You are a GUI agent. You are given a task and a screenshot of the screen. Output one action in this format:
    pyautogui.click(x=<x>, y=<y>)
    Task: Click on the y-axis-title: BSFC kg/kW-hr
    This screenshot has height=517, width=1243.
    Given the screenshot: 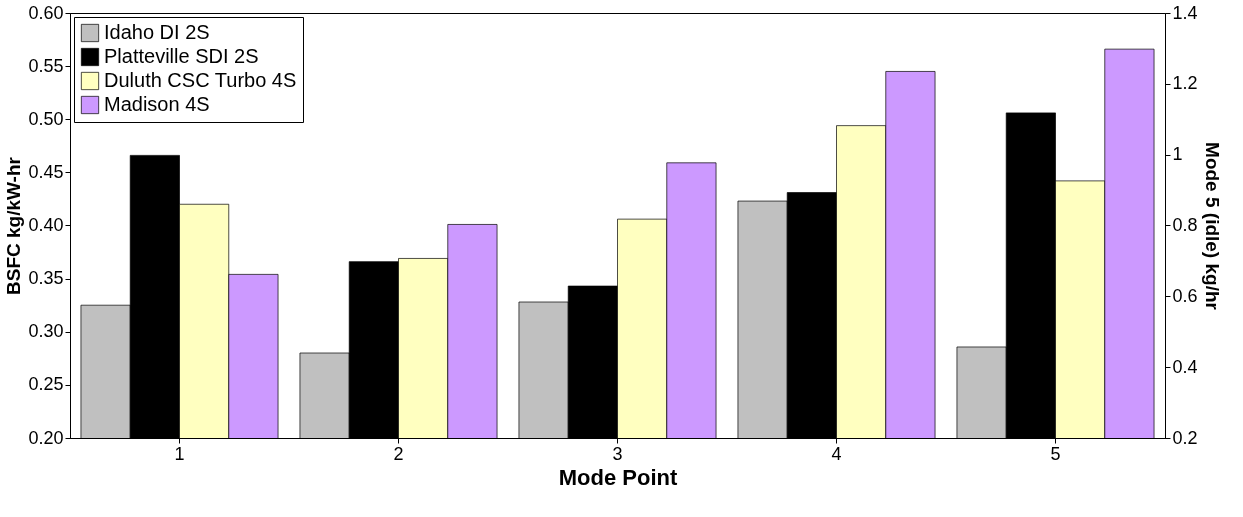 What is the action you would take?
    pyautogui.click(x=14, y=225)
    